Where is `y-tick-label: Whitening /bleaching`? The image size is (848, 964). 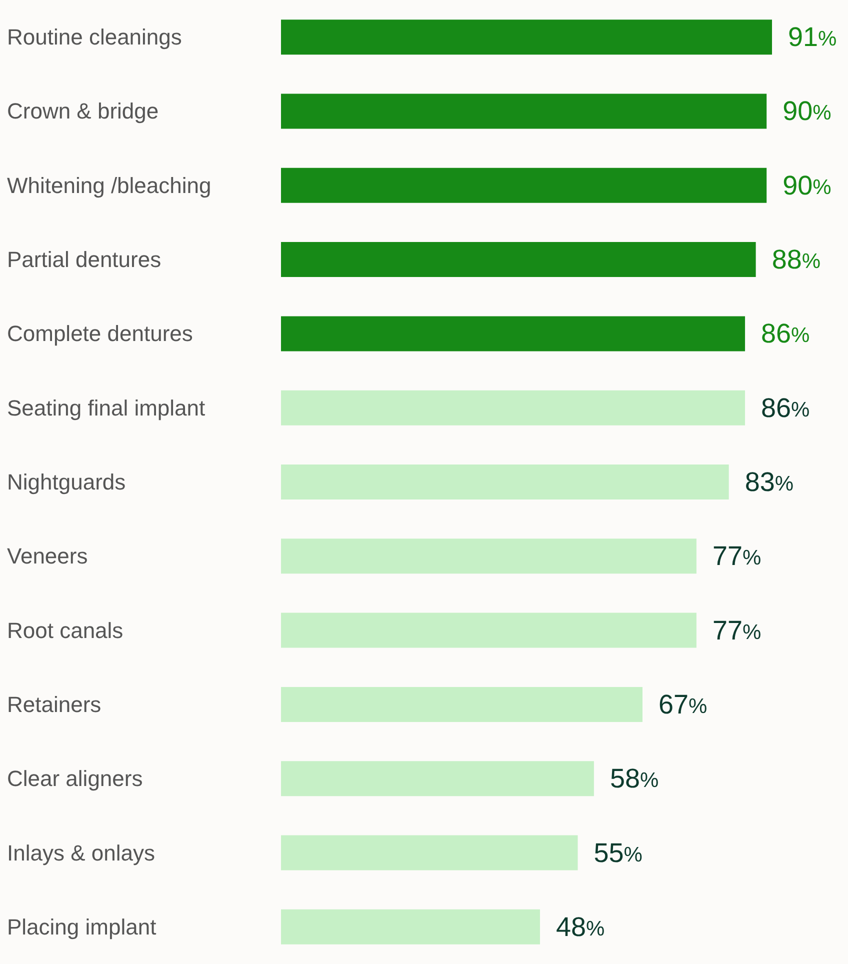 y-tick-label: Whitening /bleaching is located at coordinates (109, 185).